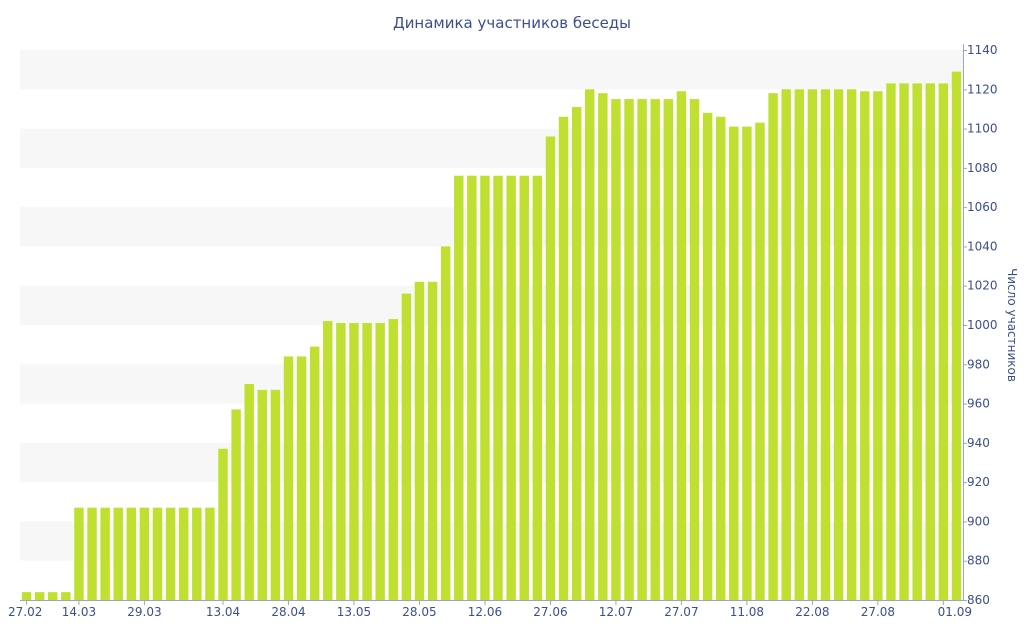 The image size is (1024, 640). Describe the element at coordinates (812, 612) in the screenshot. I see `x-tick-label: 22.08` at that location.